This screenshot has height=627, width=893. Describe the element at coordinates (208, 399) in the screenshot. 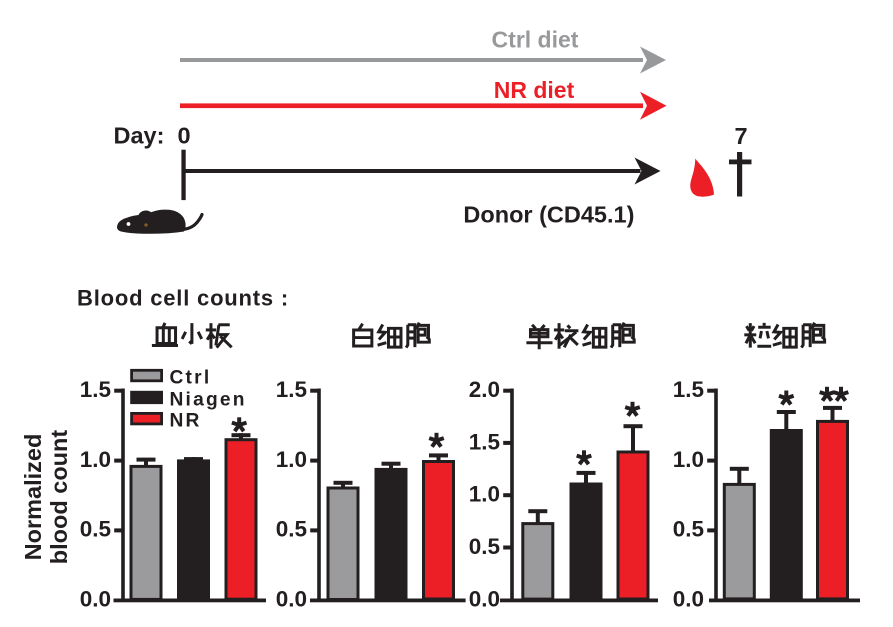

I see `svg-text: Niagen` at that location.